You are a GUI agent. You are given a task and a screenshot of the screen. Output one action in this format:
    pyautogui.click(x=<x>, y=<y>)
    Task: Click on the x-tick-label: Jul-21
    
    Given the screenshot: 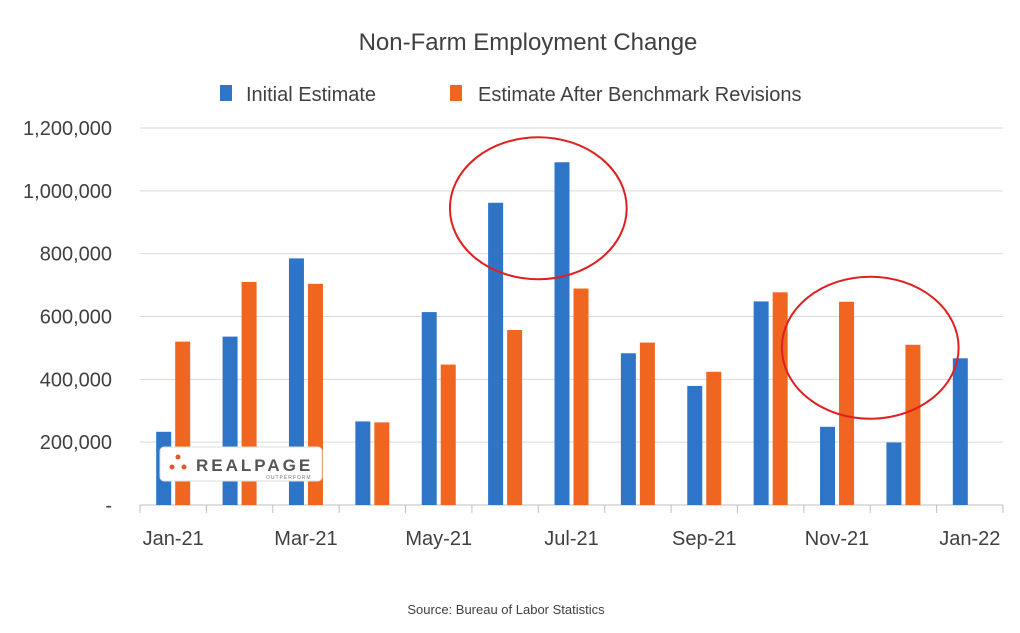 What is the action you would take?
    pyautogui.click(x=571, y=539)
    